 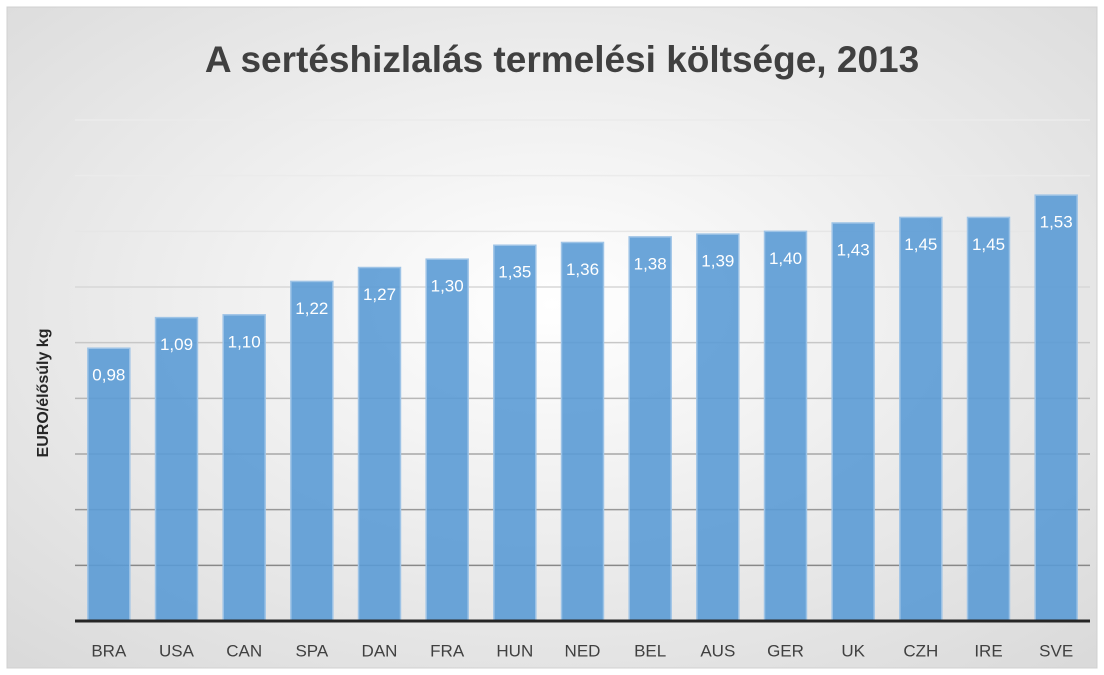 What do you see at coordinates (109, 650) in the screenshot?
I see `x-tick-label: BRA` at bounding box center [109, 650].